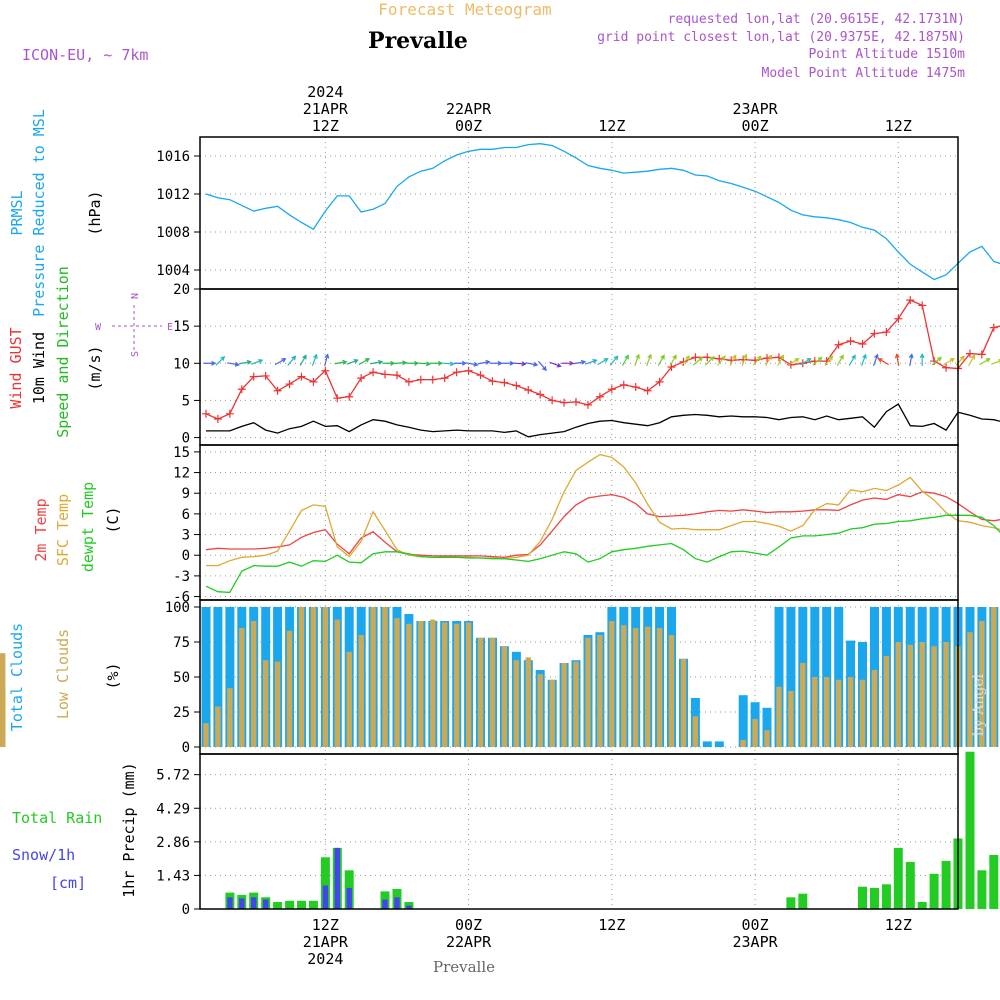  What do you see at coordinates (468, 126) in the screenshot?
I see `top-axis-label: 00Z` at bounding box center [468, 126].